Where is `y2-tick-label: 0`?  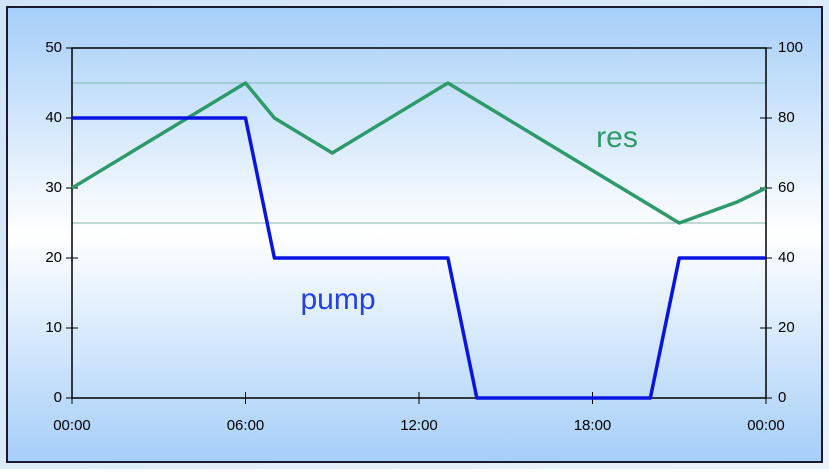 y2-tick-label: 0 is located at coordinates (782, 397).